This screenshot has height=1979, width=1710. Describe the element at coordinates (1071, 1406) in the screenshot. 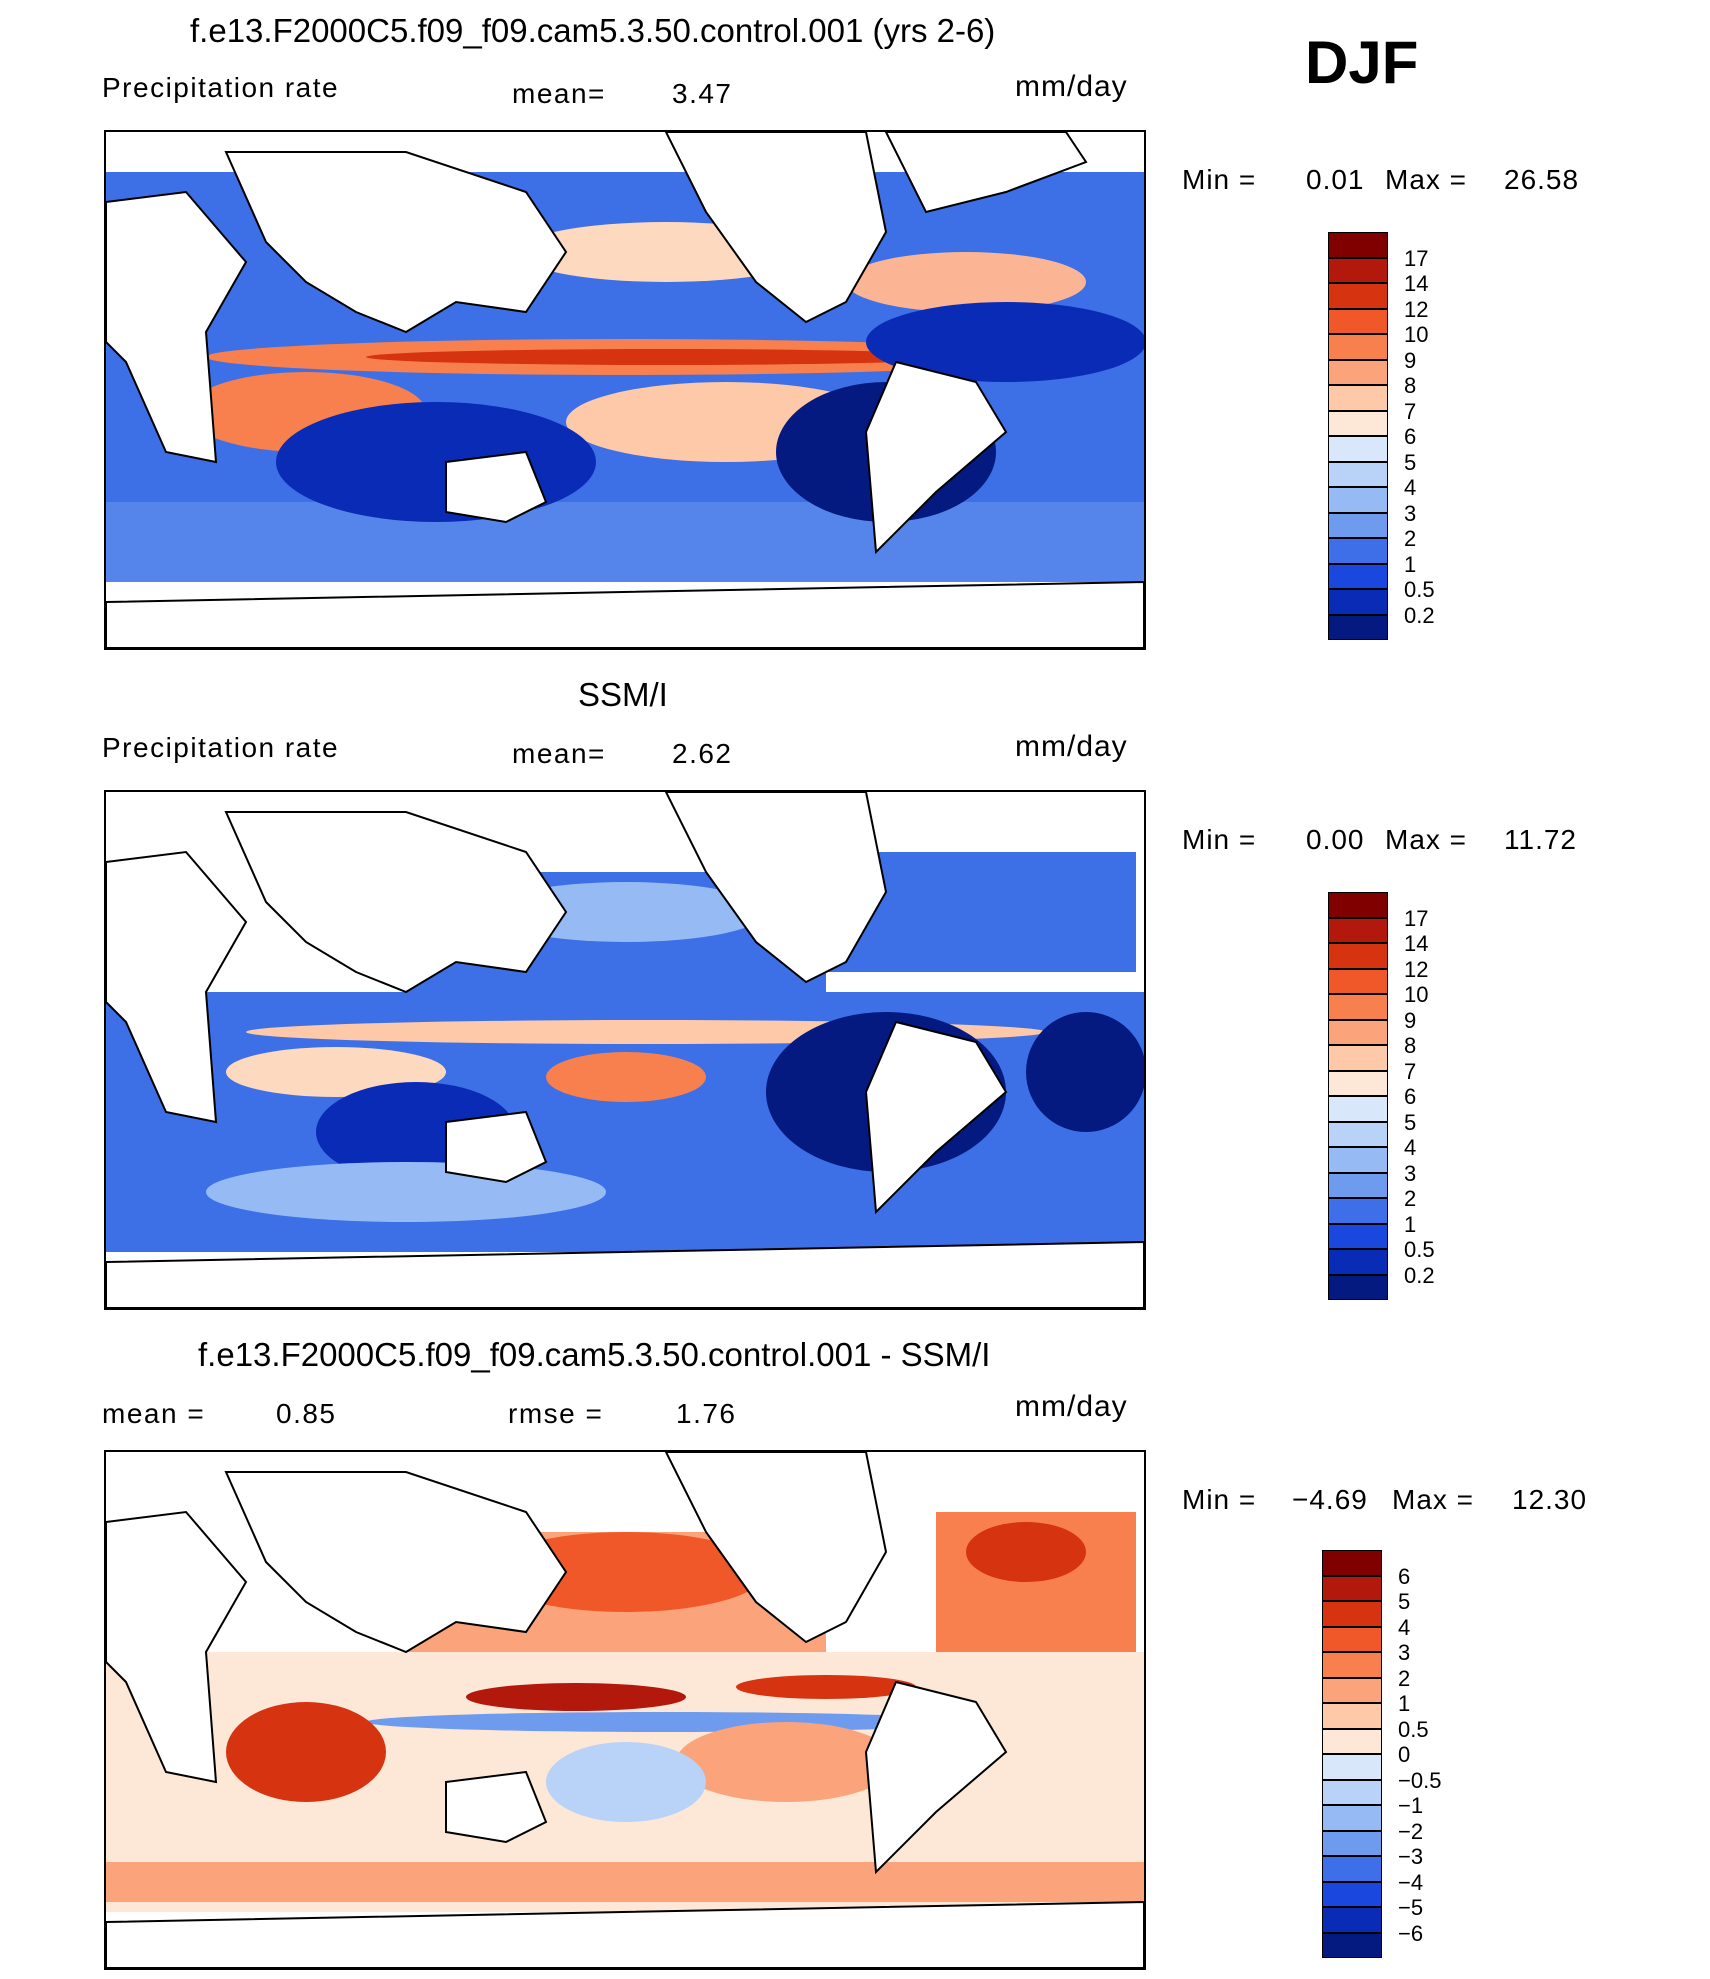

I see `panel3-units: mm/day` at that location.